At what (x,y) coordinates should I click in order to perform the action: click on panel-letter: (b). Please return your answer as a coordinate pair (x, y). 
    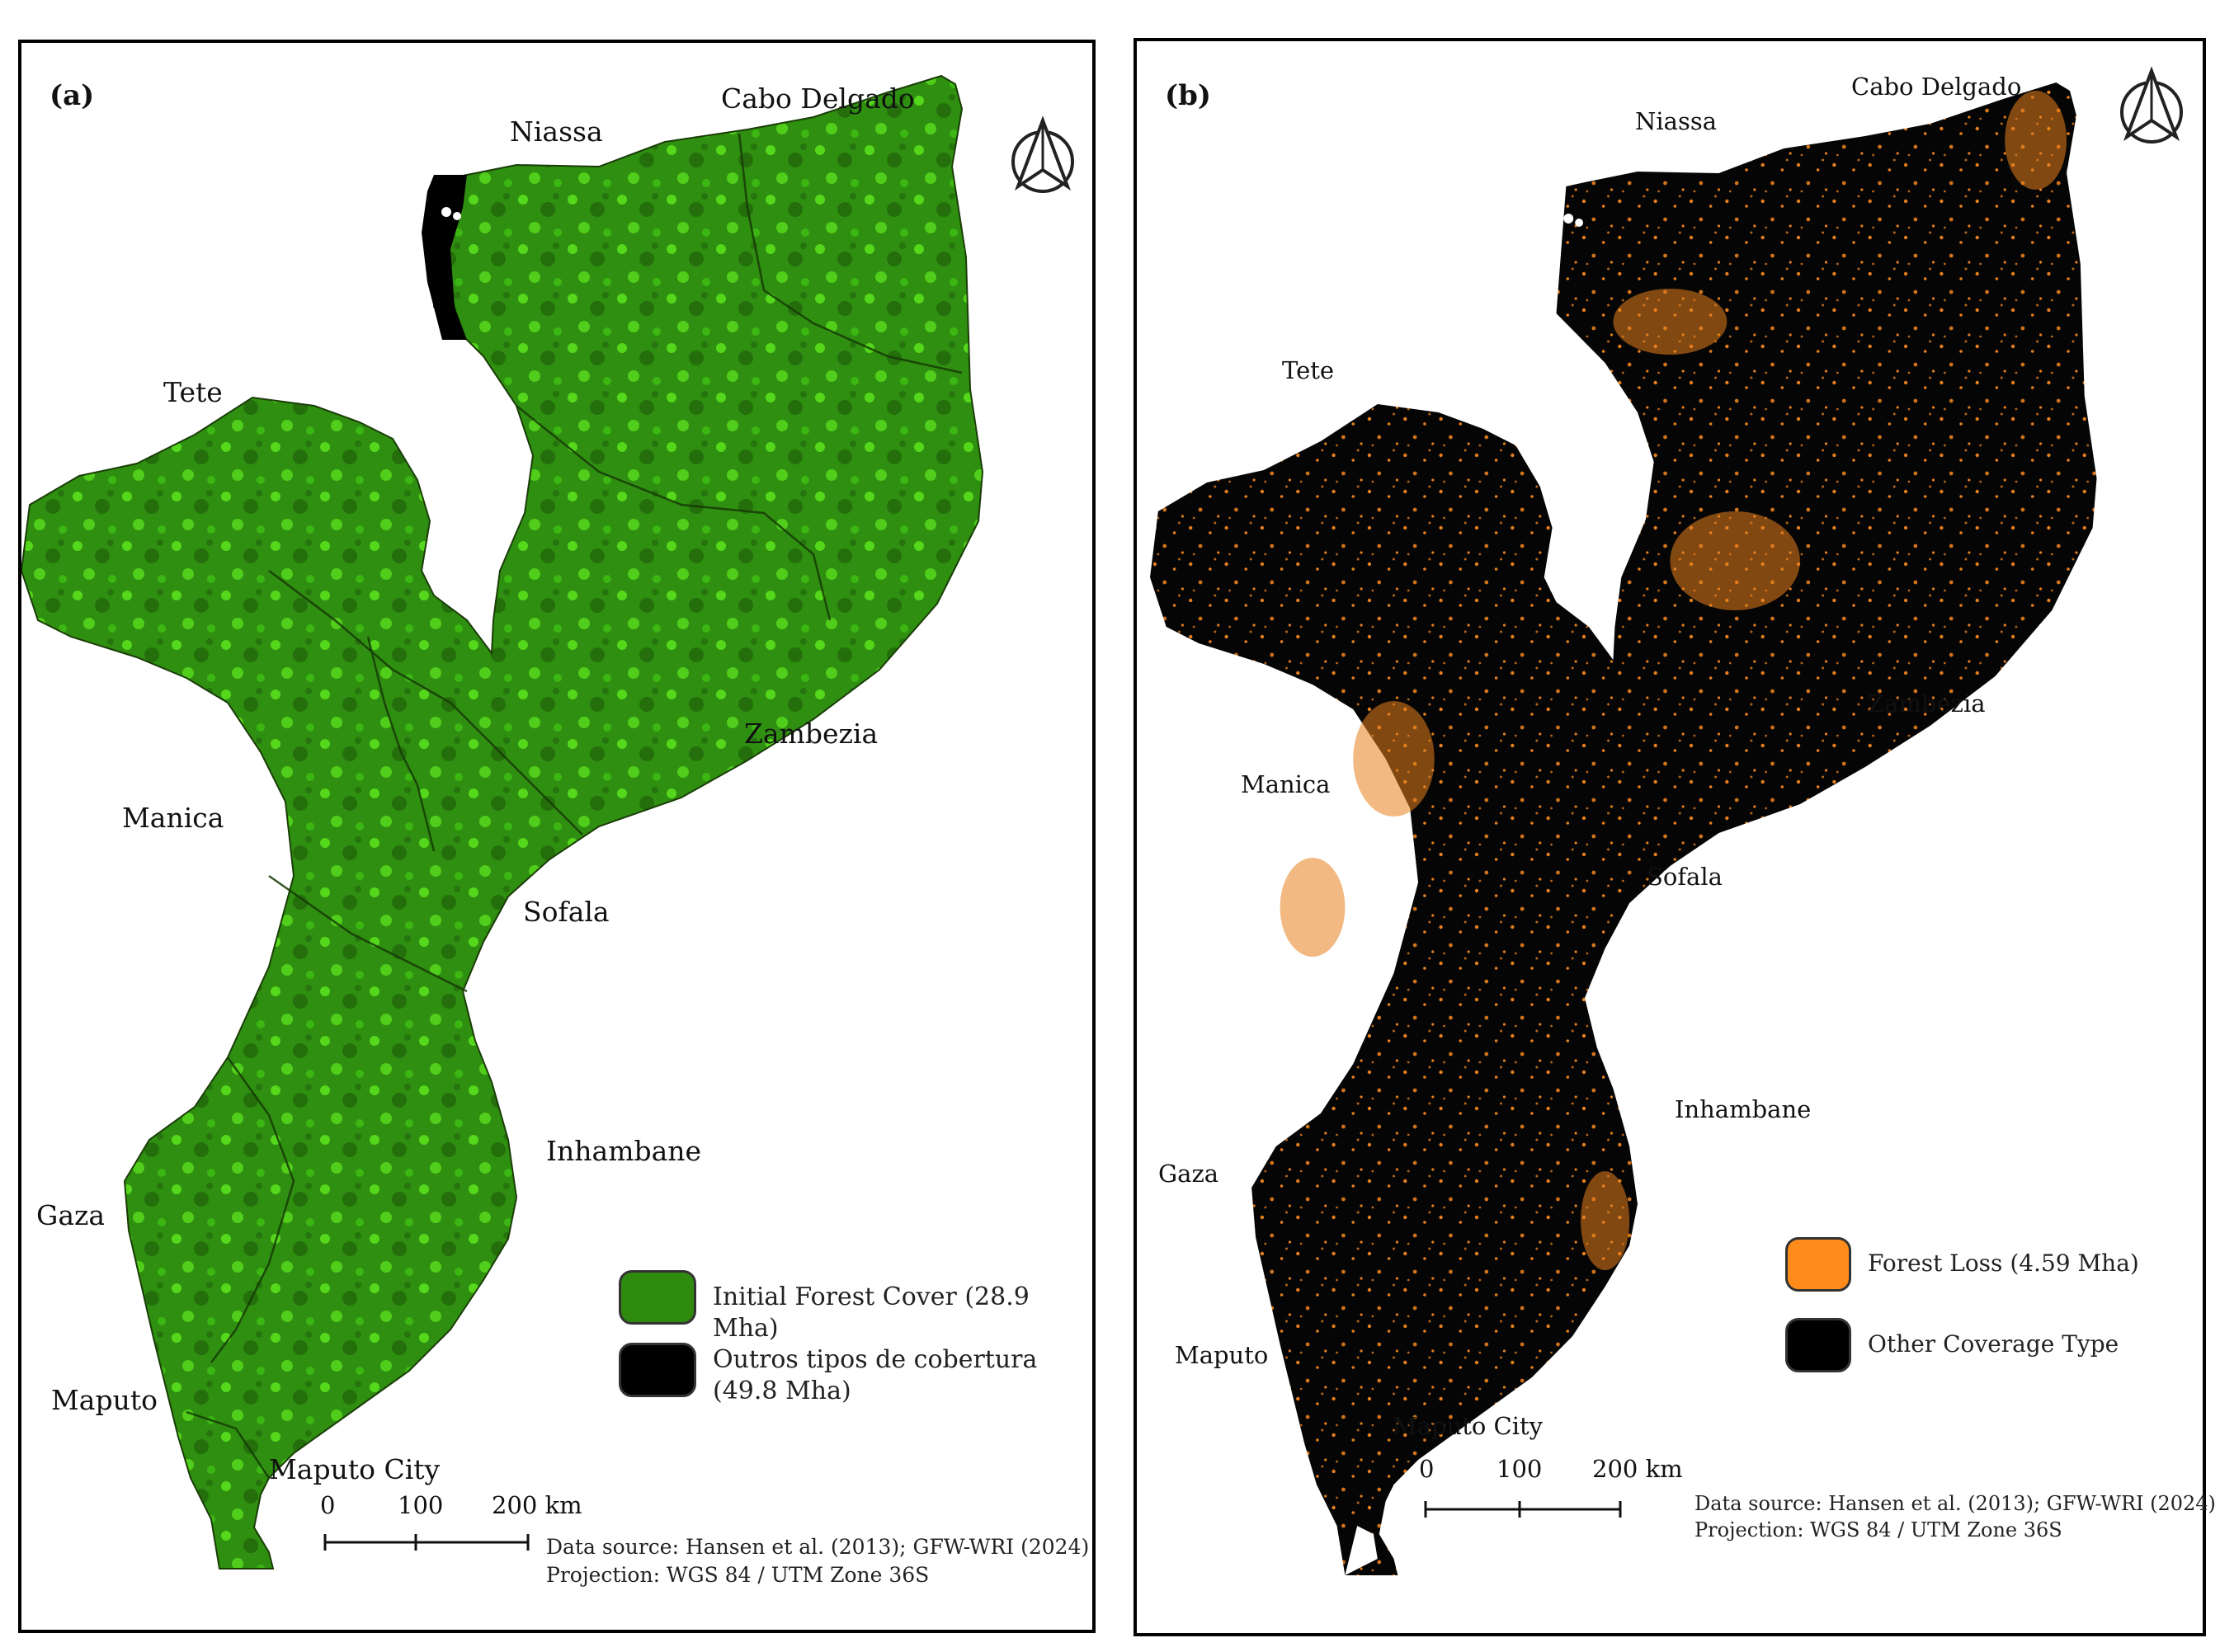
    Looking at the image, I should click on (1188, 95).